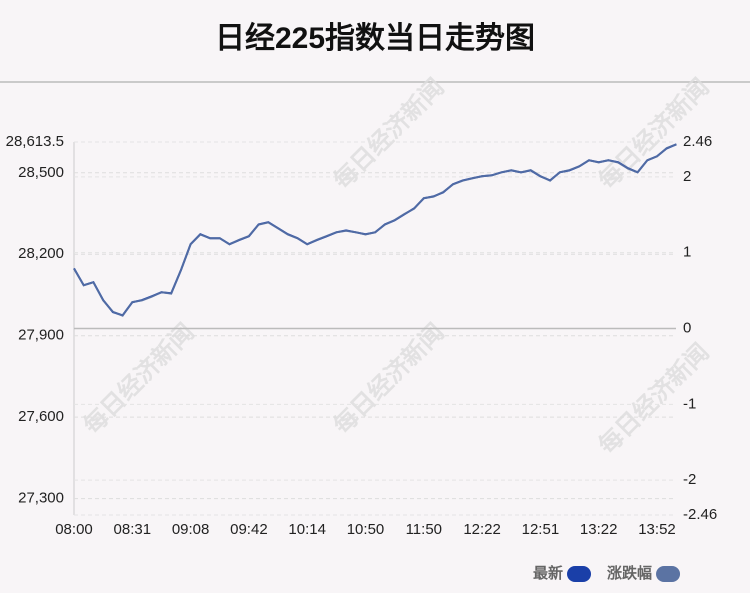 This screenshot has width=750, height=593. Describe the element at coordinates (541, 529) in the screenshot. I see `x-tick-label: 12:51` at that location.